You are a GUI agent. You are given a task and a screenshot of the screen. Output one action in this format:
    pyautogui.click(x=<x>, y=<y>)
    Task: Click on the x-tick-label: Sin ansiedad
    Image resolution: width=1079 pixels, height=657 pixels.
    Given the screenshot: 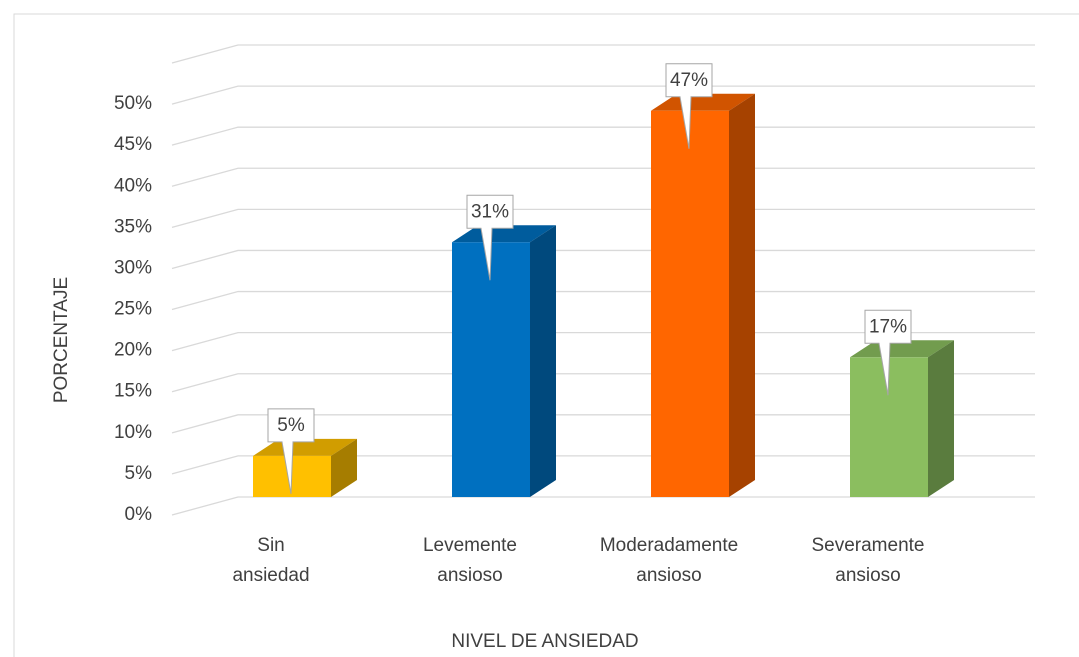 What is the action you would take?
    pyautogui.click(x=270, y=560)
    